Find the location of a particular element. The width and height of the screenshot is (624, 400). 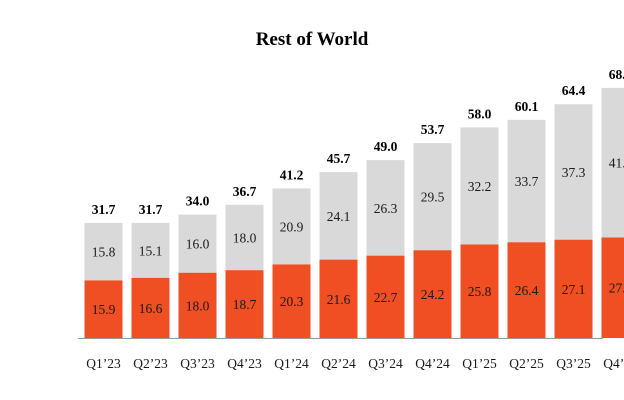

data-label-lower: 26.4 is located at coordinates (527, 290).